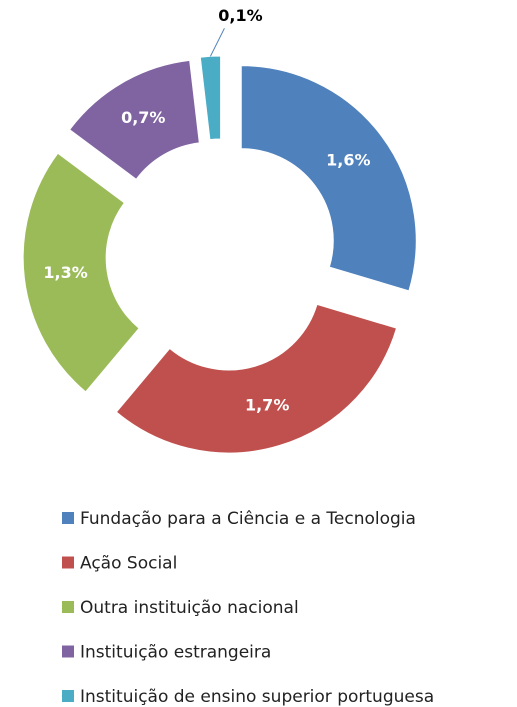 This screenshot has width=517, height=707. Describe the element at coordinates (217, 42) in the screenshot. I see `leader-line` at that location.